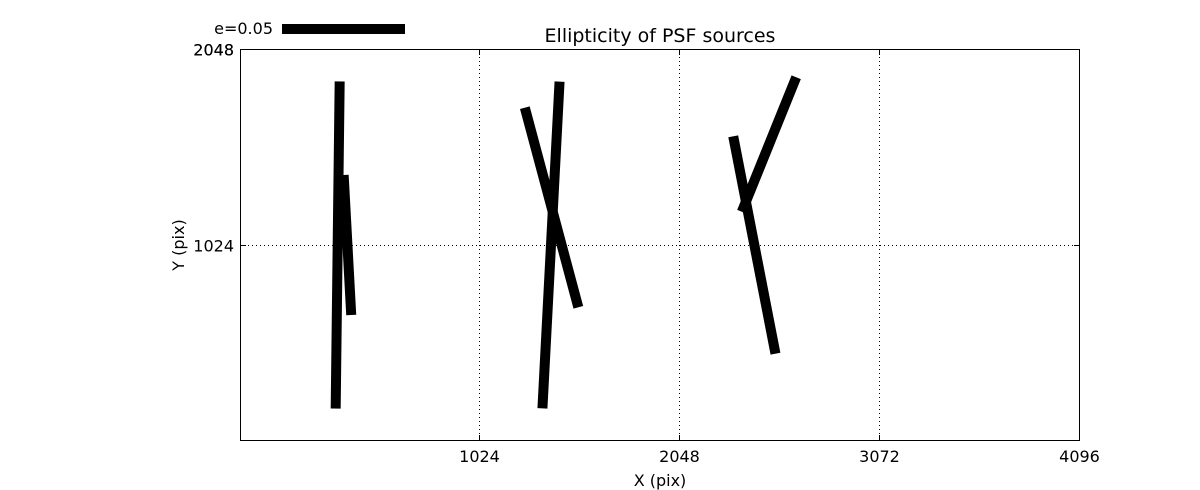 The image size is (1200, 490). Describe the element at coordinates (243, 28) in the screenshot. I see `legend-label: e=0.05` at that location.